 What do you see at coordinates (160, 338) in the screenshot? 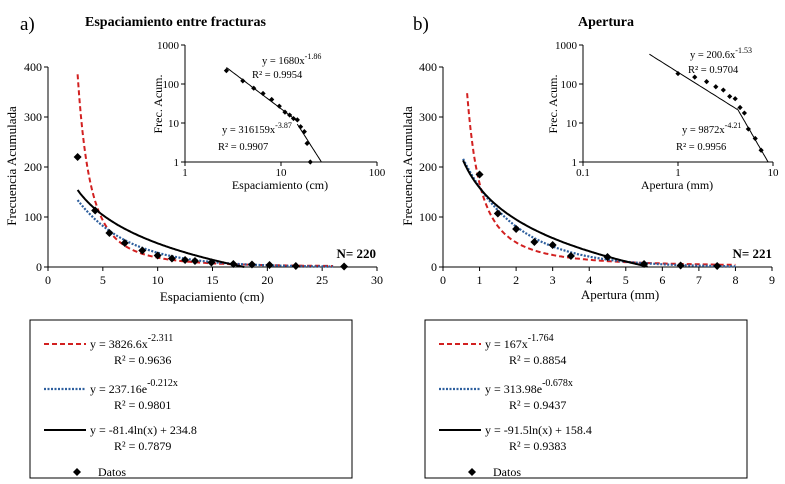
I see `legend-equation-exponent: -2.311` at bounding box center [160, 338].